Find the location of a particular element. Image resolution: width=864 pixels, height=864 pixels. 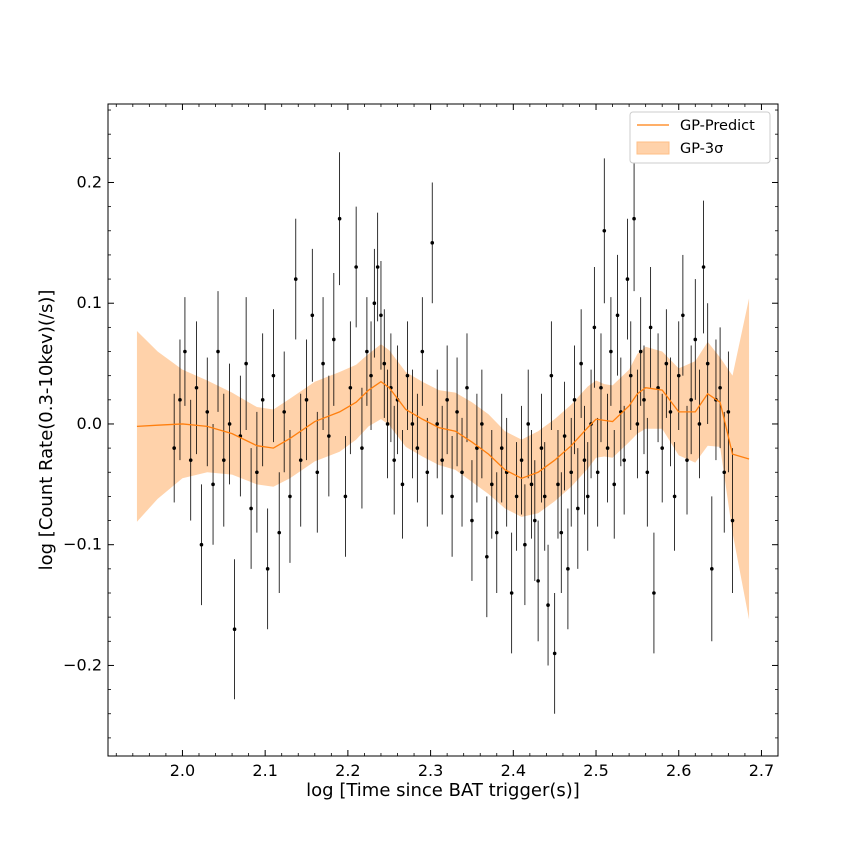

x-tick-label: 2.4 is located at coordinates (513, 770).